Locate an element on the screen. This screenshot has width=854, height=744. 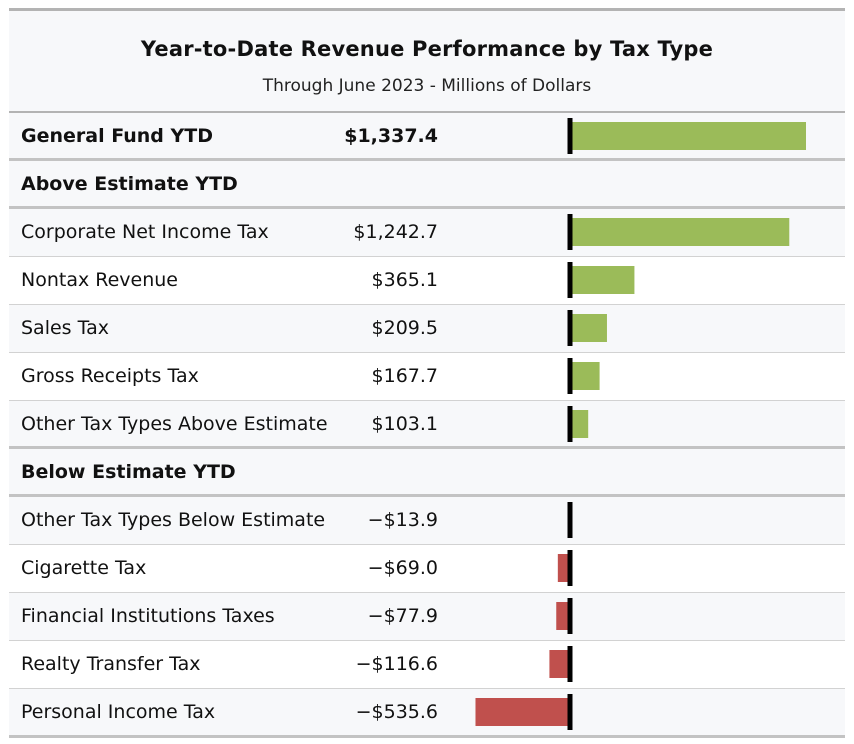
bar-corporate-net-income-tax is located at coordinates (680, 232).